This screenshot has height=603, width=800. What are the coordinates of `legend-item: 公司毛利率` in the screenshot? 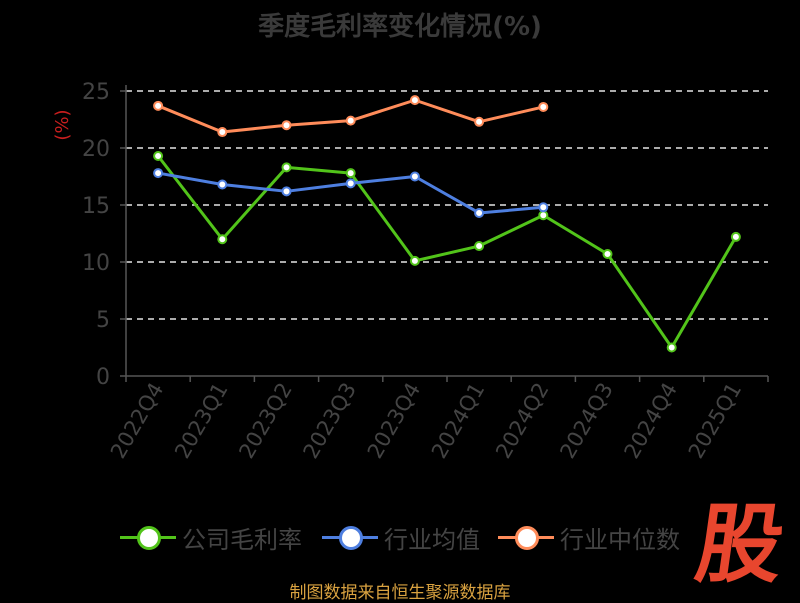 It's located at (211, 537).